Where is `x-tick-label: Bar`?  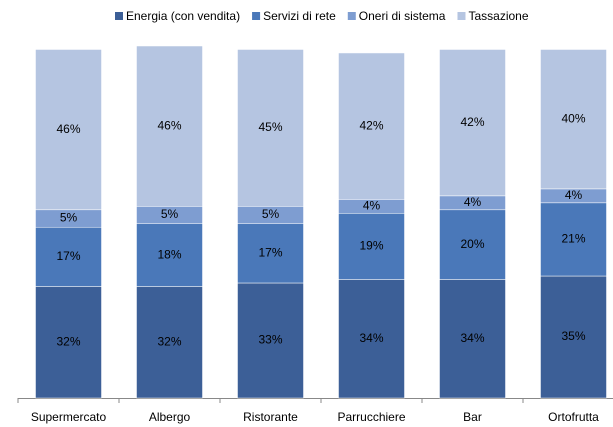 x-tick-label: Bar is located at coordinates (472, 417).